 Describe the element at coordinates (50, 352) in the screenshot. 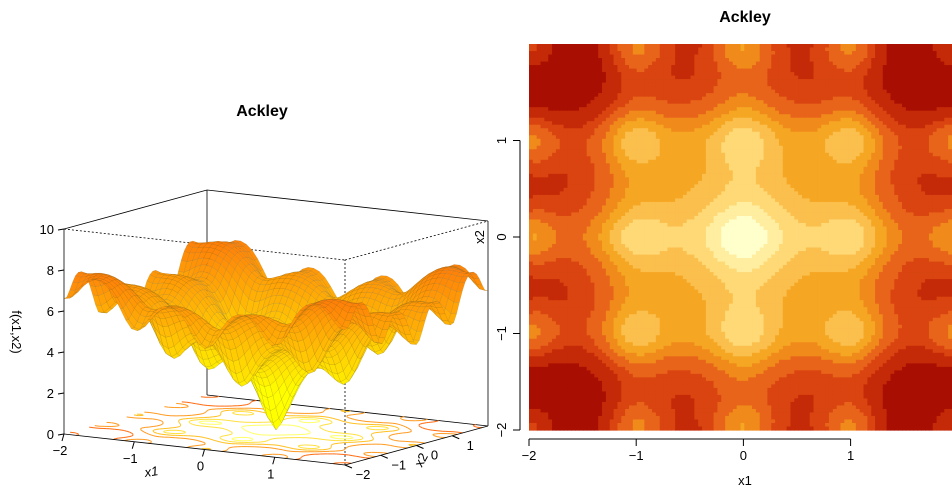

I see `z-tick-label: 4` at that location.